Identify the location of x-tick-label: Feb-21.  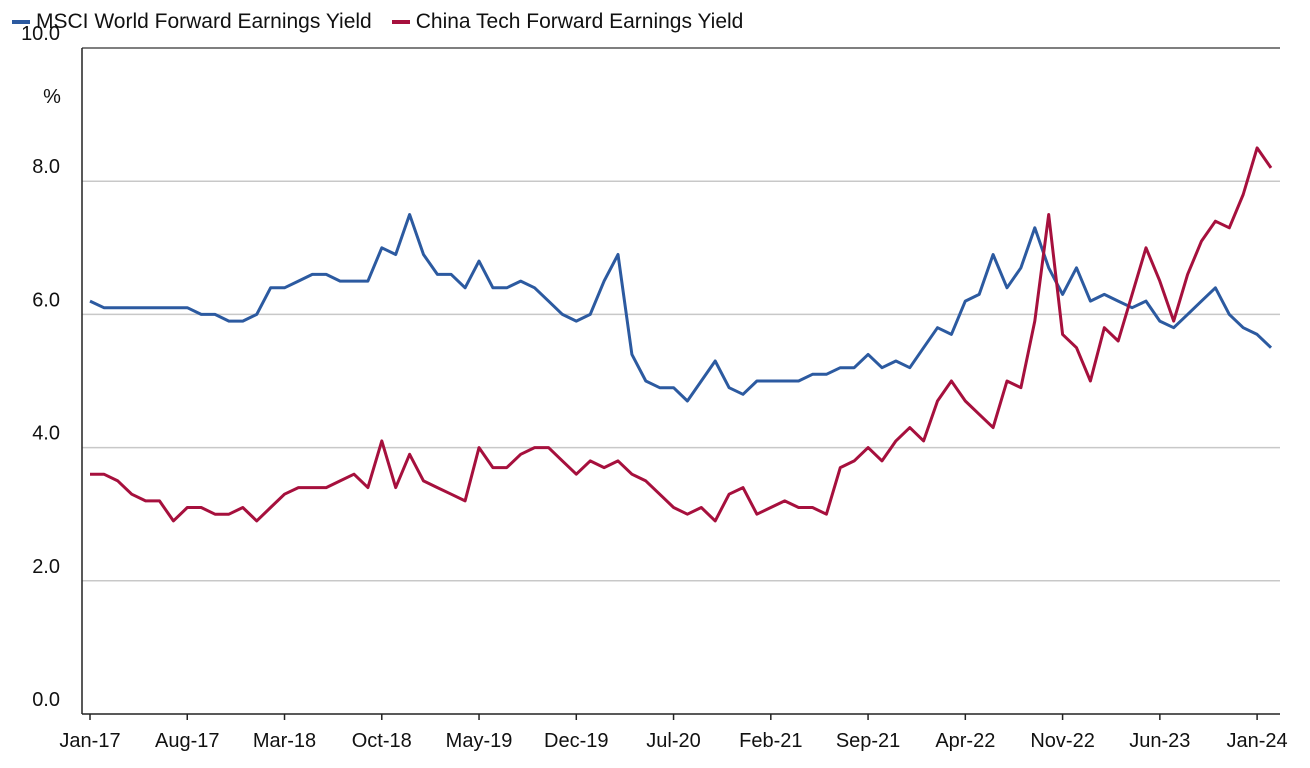
(770, 741).